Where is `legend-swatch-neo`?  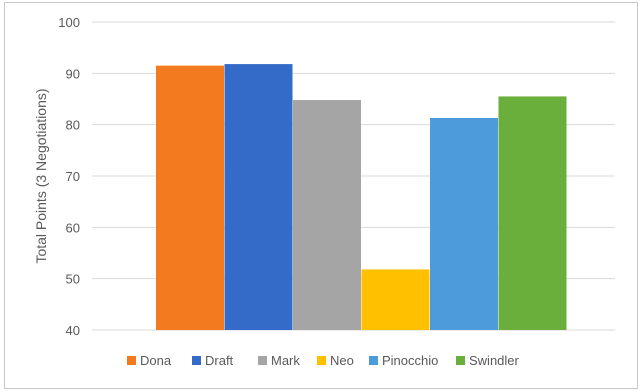
legend-swatch-neo is located at coordinates (321, 360).